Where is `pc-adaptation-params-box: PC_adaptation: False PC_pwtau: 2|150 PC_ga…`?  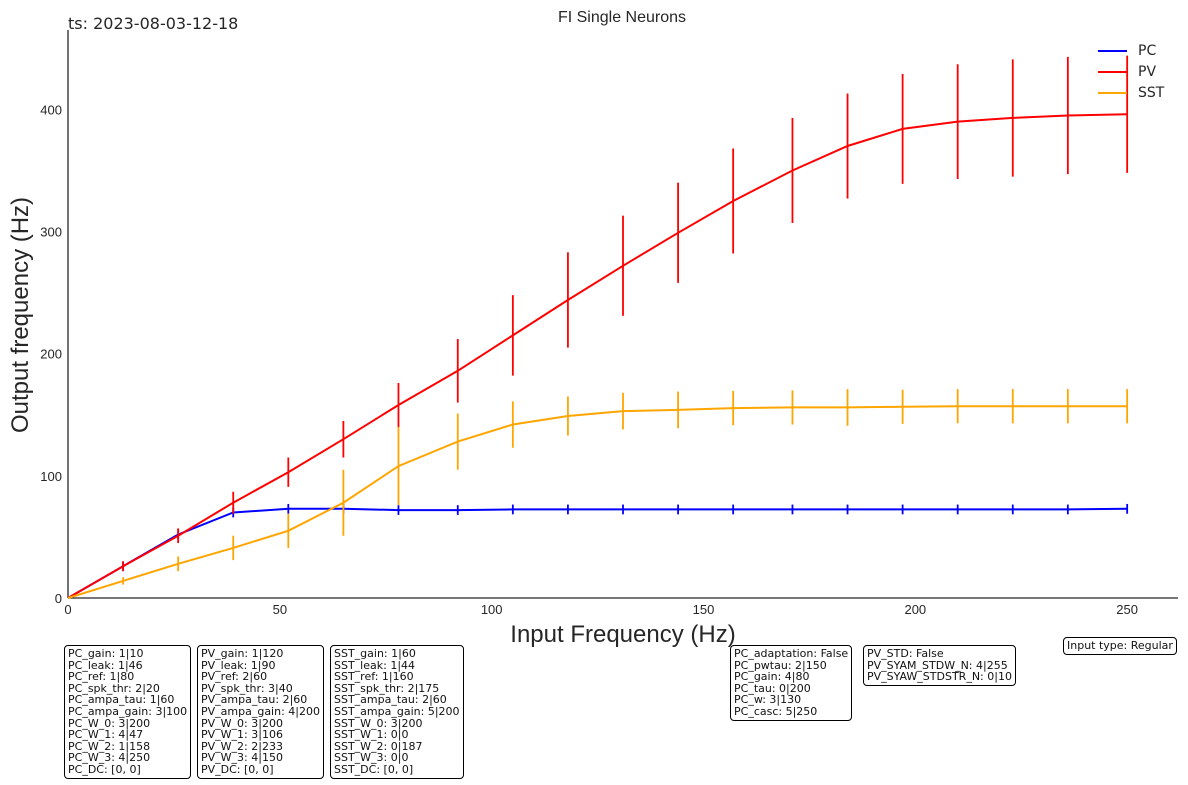 pc-adaptation-params-box: PC_adaptation: False PC_pwtau: 2|150 PC_ga… is located at coordinates (791, 683).